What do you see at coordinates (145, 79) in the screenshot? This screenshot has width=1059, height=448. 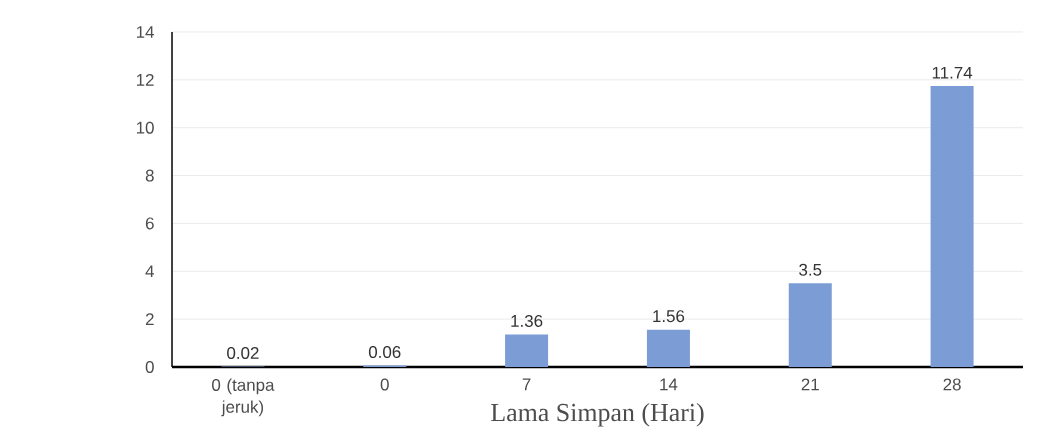 I see `y-tick-label: 12` at bounding box center [145, 79].